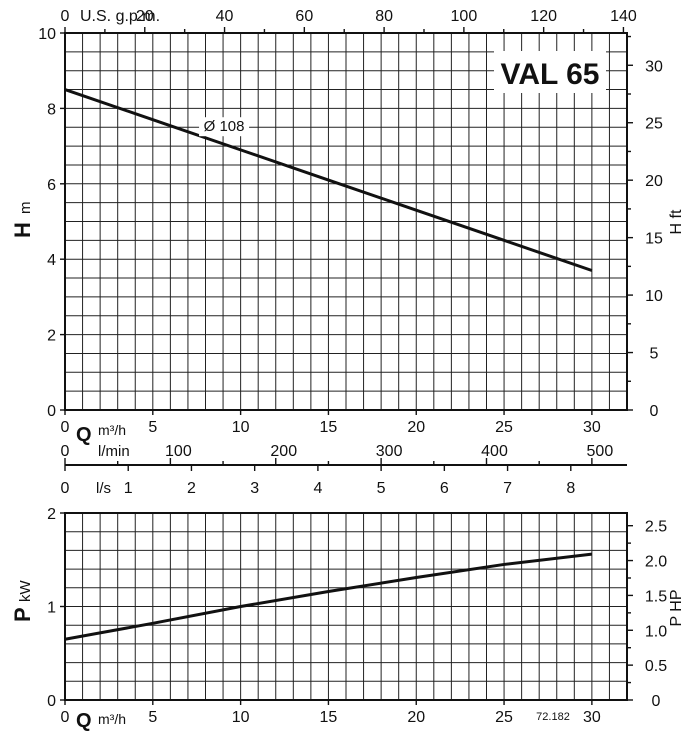  What do you see at coordinates (145, 16) in the screenshot?
I see `x2-tick-label: 20` at bounding box center [145, 16].